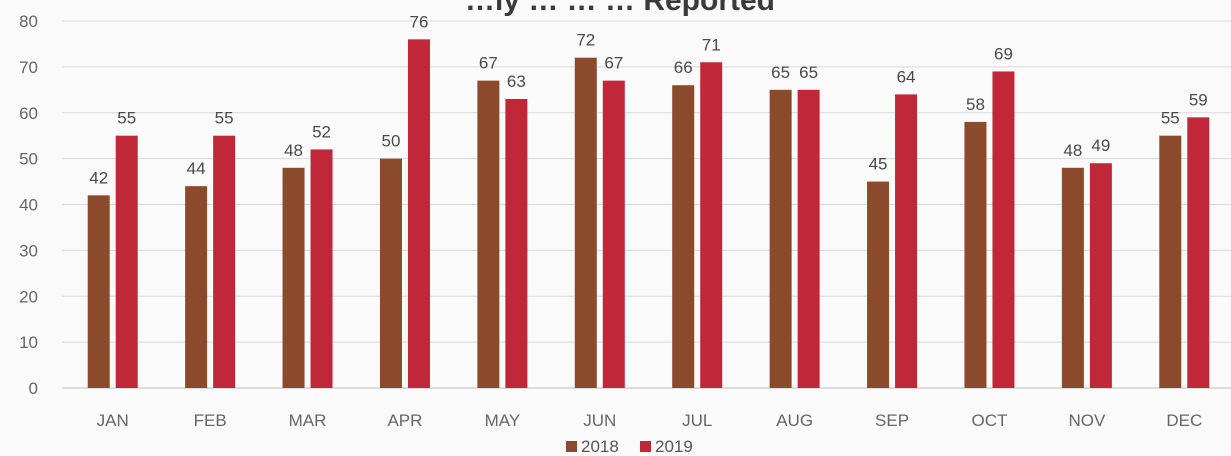 This screenshot has width=1231, height=456. Describe the element at coordinates (600, 446) in the screenshot. I see `legend-label-2018: 2018` at that location.